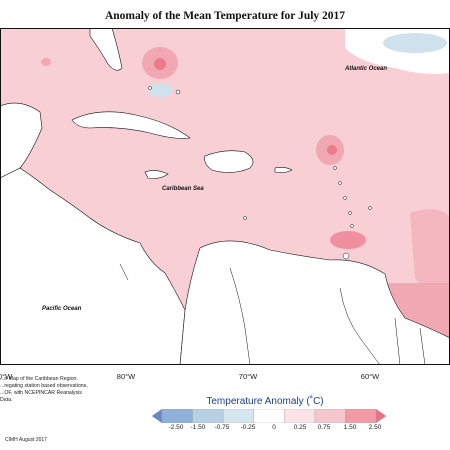 The image size is (450, 450). What do you see at coordinates (41, 396) in the screenshot?
I see `note-line: ...OF, with NCEPINCAR Reanalysis Data.` at bounding box center [41, 396].